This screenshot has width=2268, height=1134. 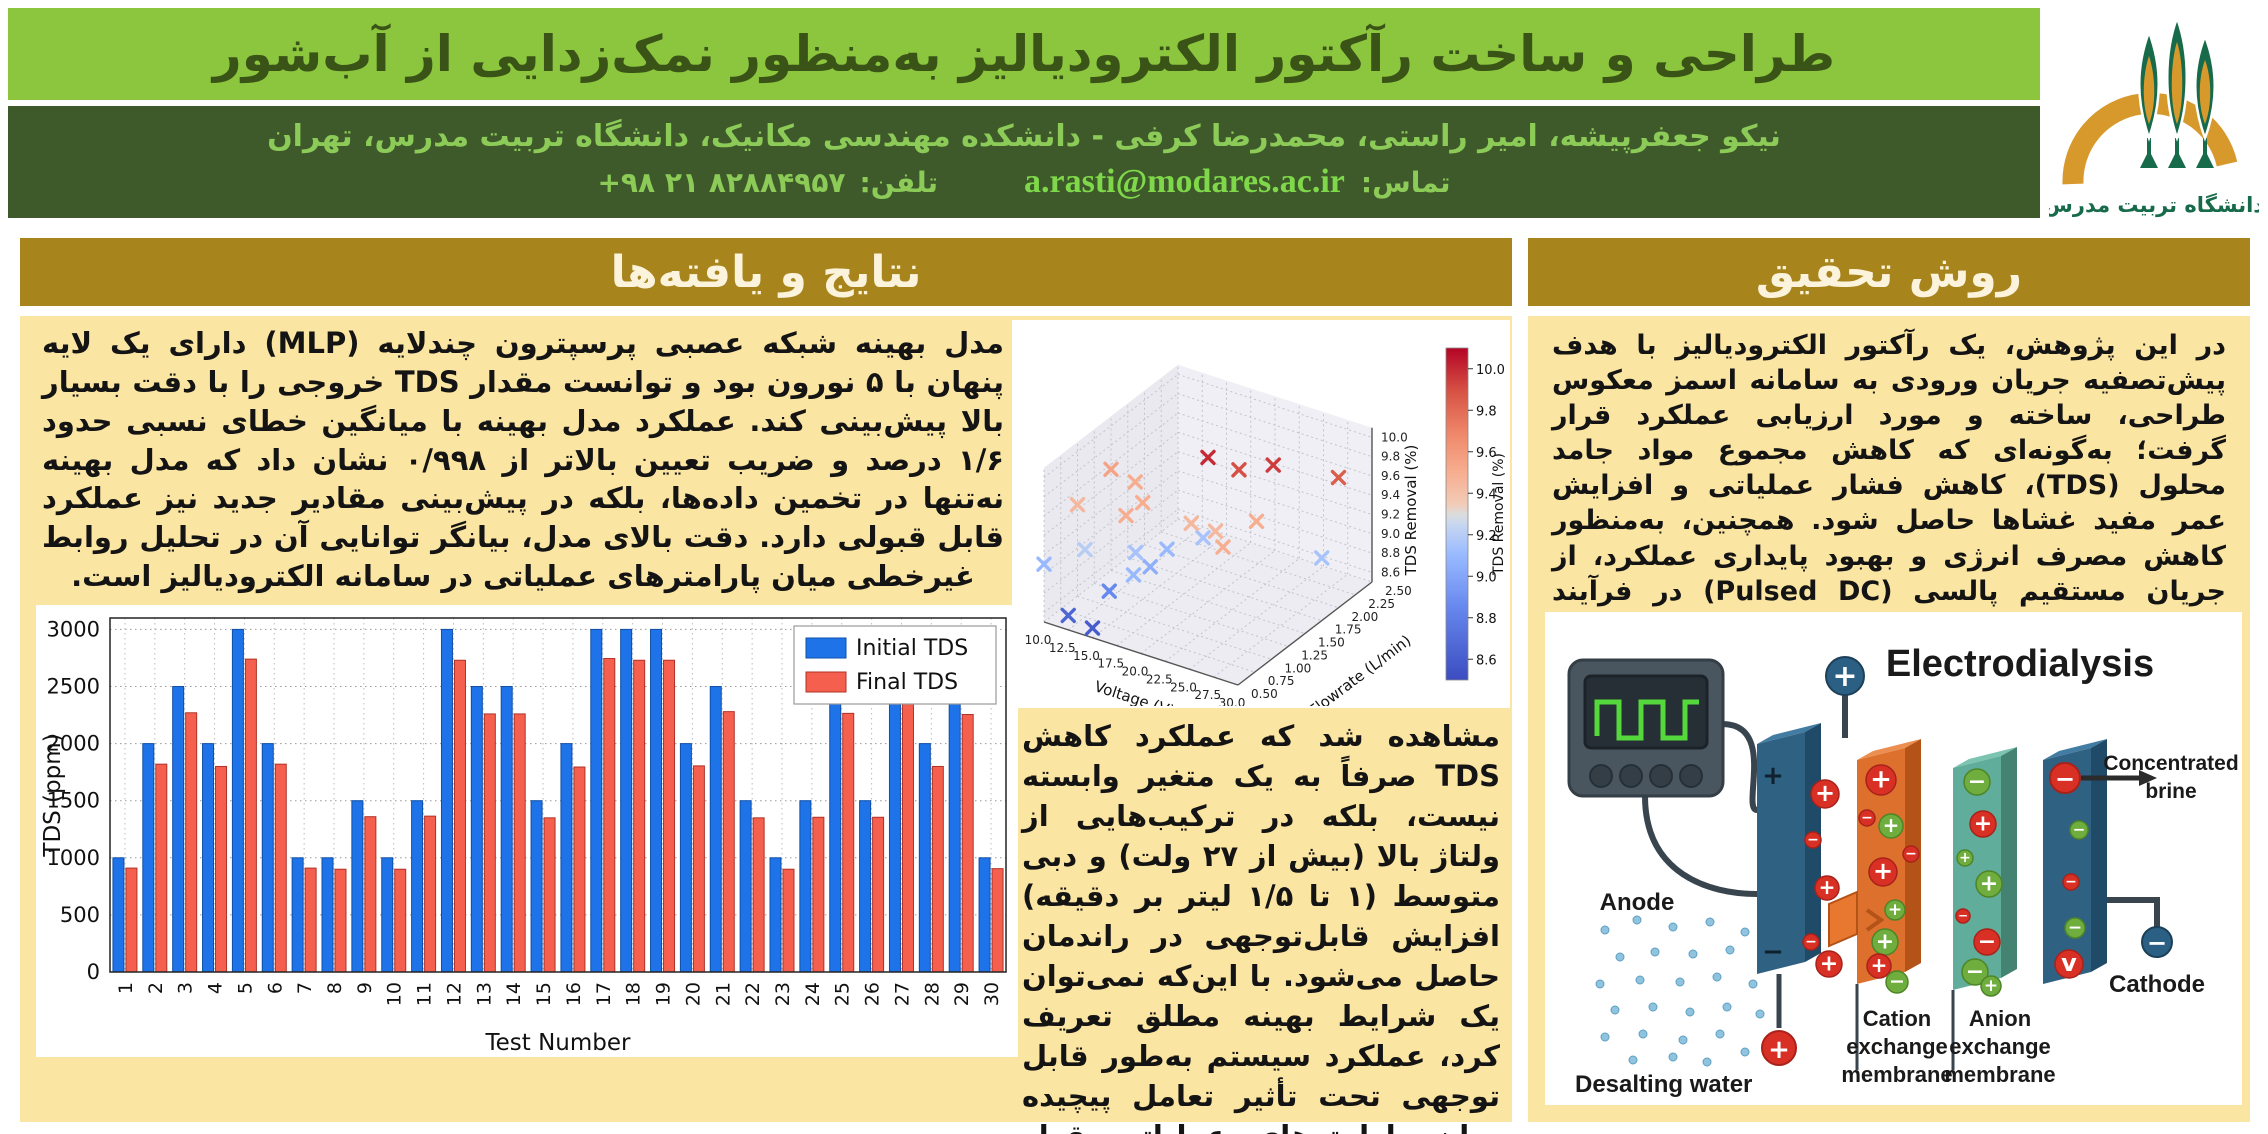 I want to click on contact-label: تماس:, so click(x=1405, y=182).